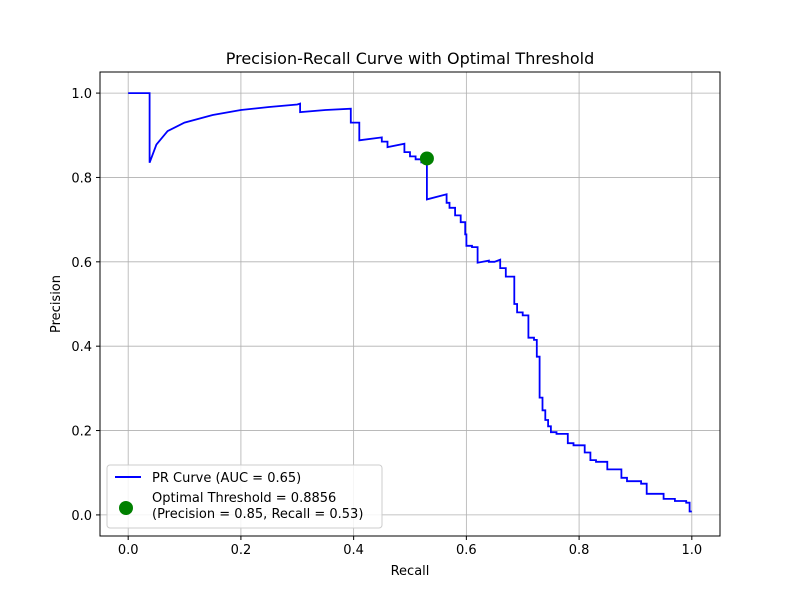 This screenshot has width=800, height=600. What do you see at coordinates (579, 550) in the screenshot?
I see `x-tick-label: 0.8` at bounding box center [579, 550].